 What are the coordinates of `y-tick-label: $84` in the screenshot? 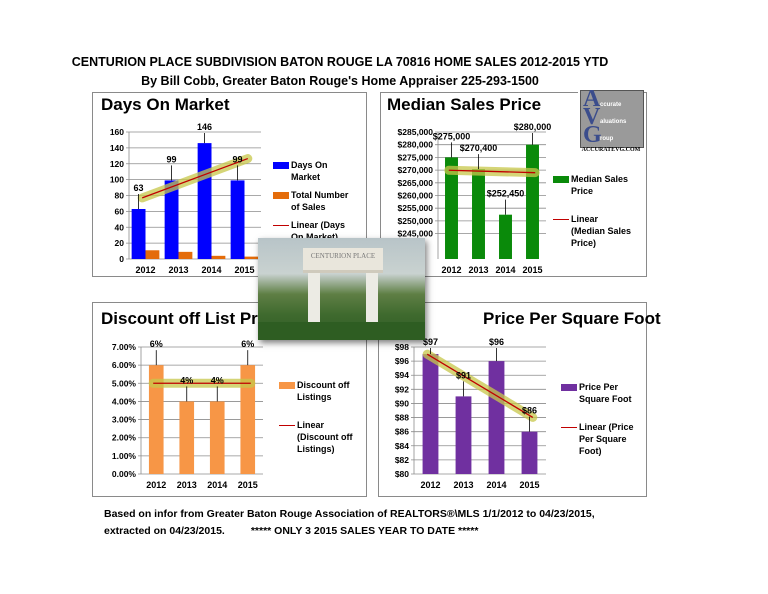 It's located at (402, 446).